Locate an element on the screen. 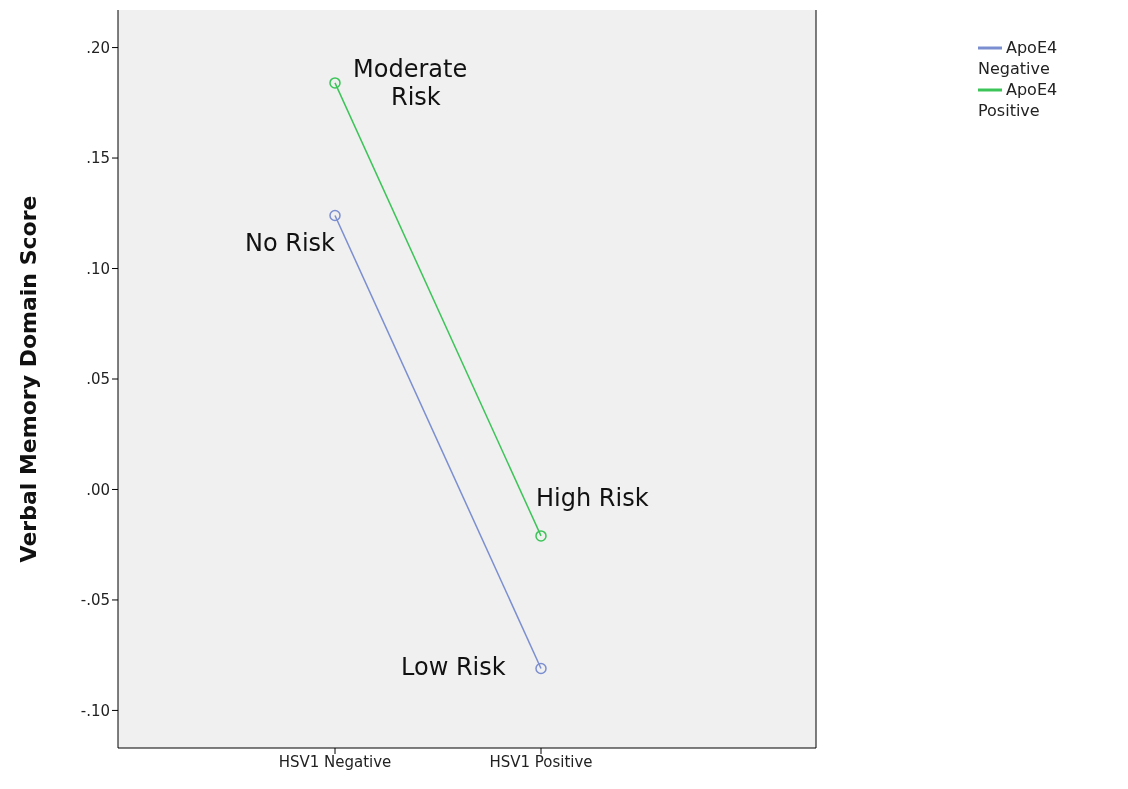  y-tick-label: .10 is located at coordinates (98, 268).